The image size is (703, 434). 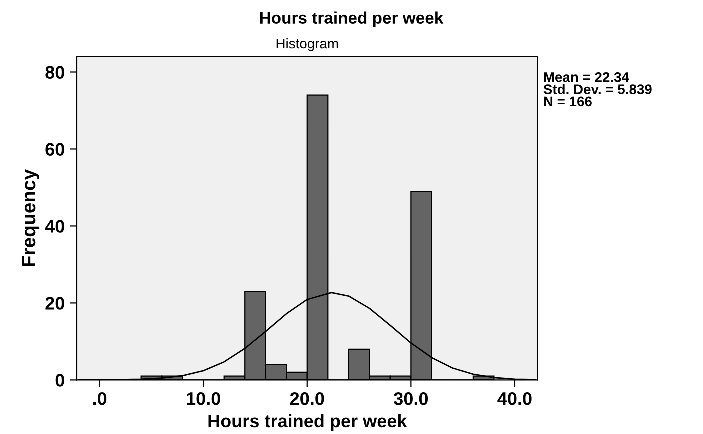 I want to click on text: Std. Dev. = 5.839, so click(x=598, y=89).